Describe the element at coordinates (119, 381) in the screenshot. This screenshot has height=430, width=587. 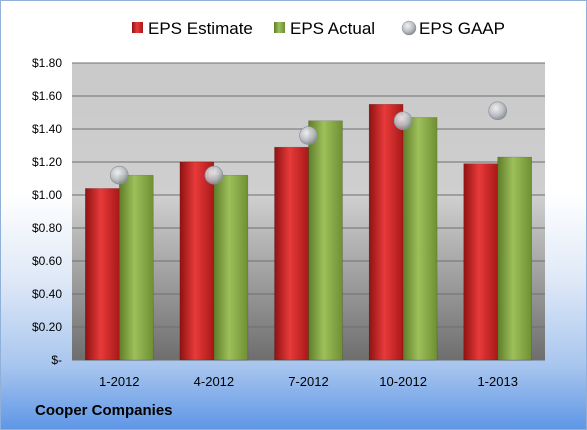
I see `x-tick-label: 1-2012` at that location.